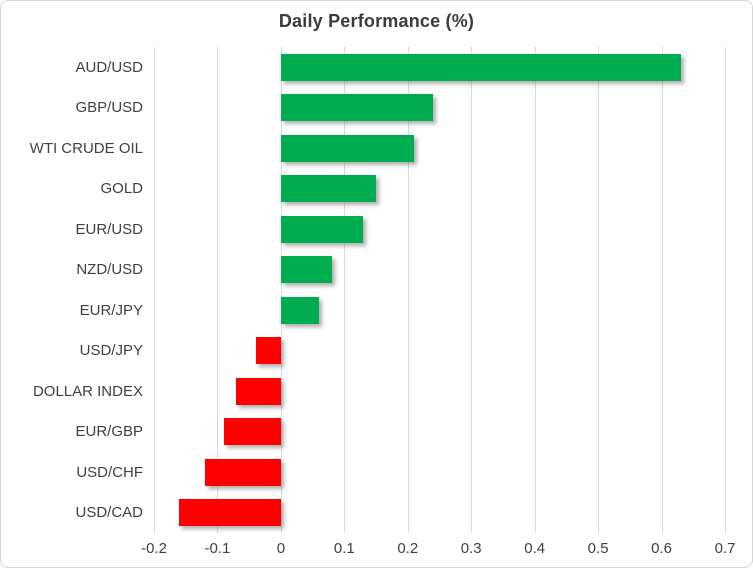  I want to click on category-label: EUR/JPY, so click(111, 310).